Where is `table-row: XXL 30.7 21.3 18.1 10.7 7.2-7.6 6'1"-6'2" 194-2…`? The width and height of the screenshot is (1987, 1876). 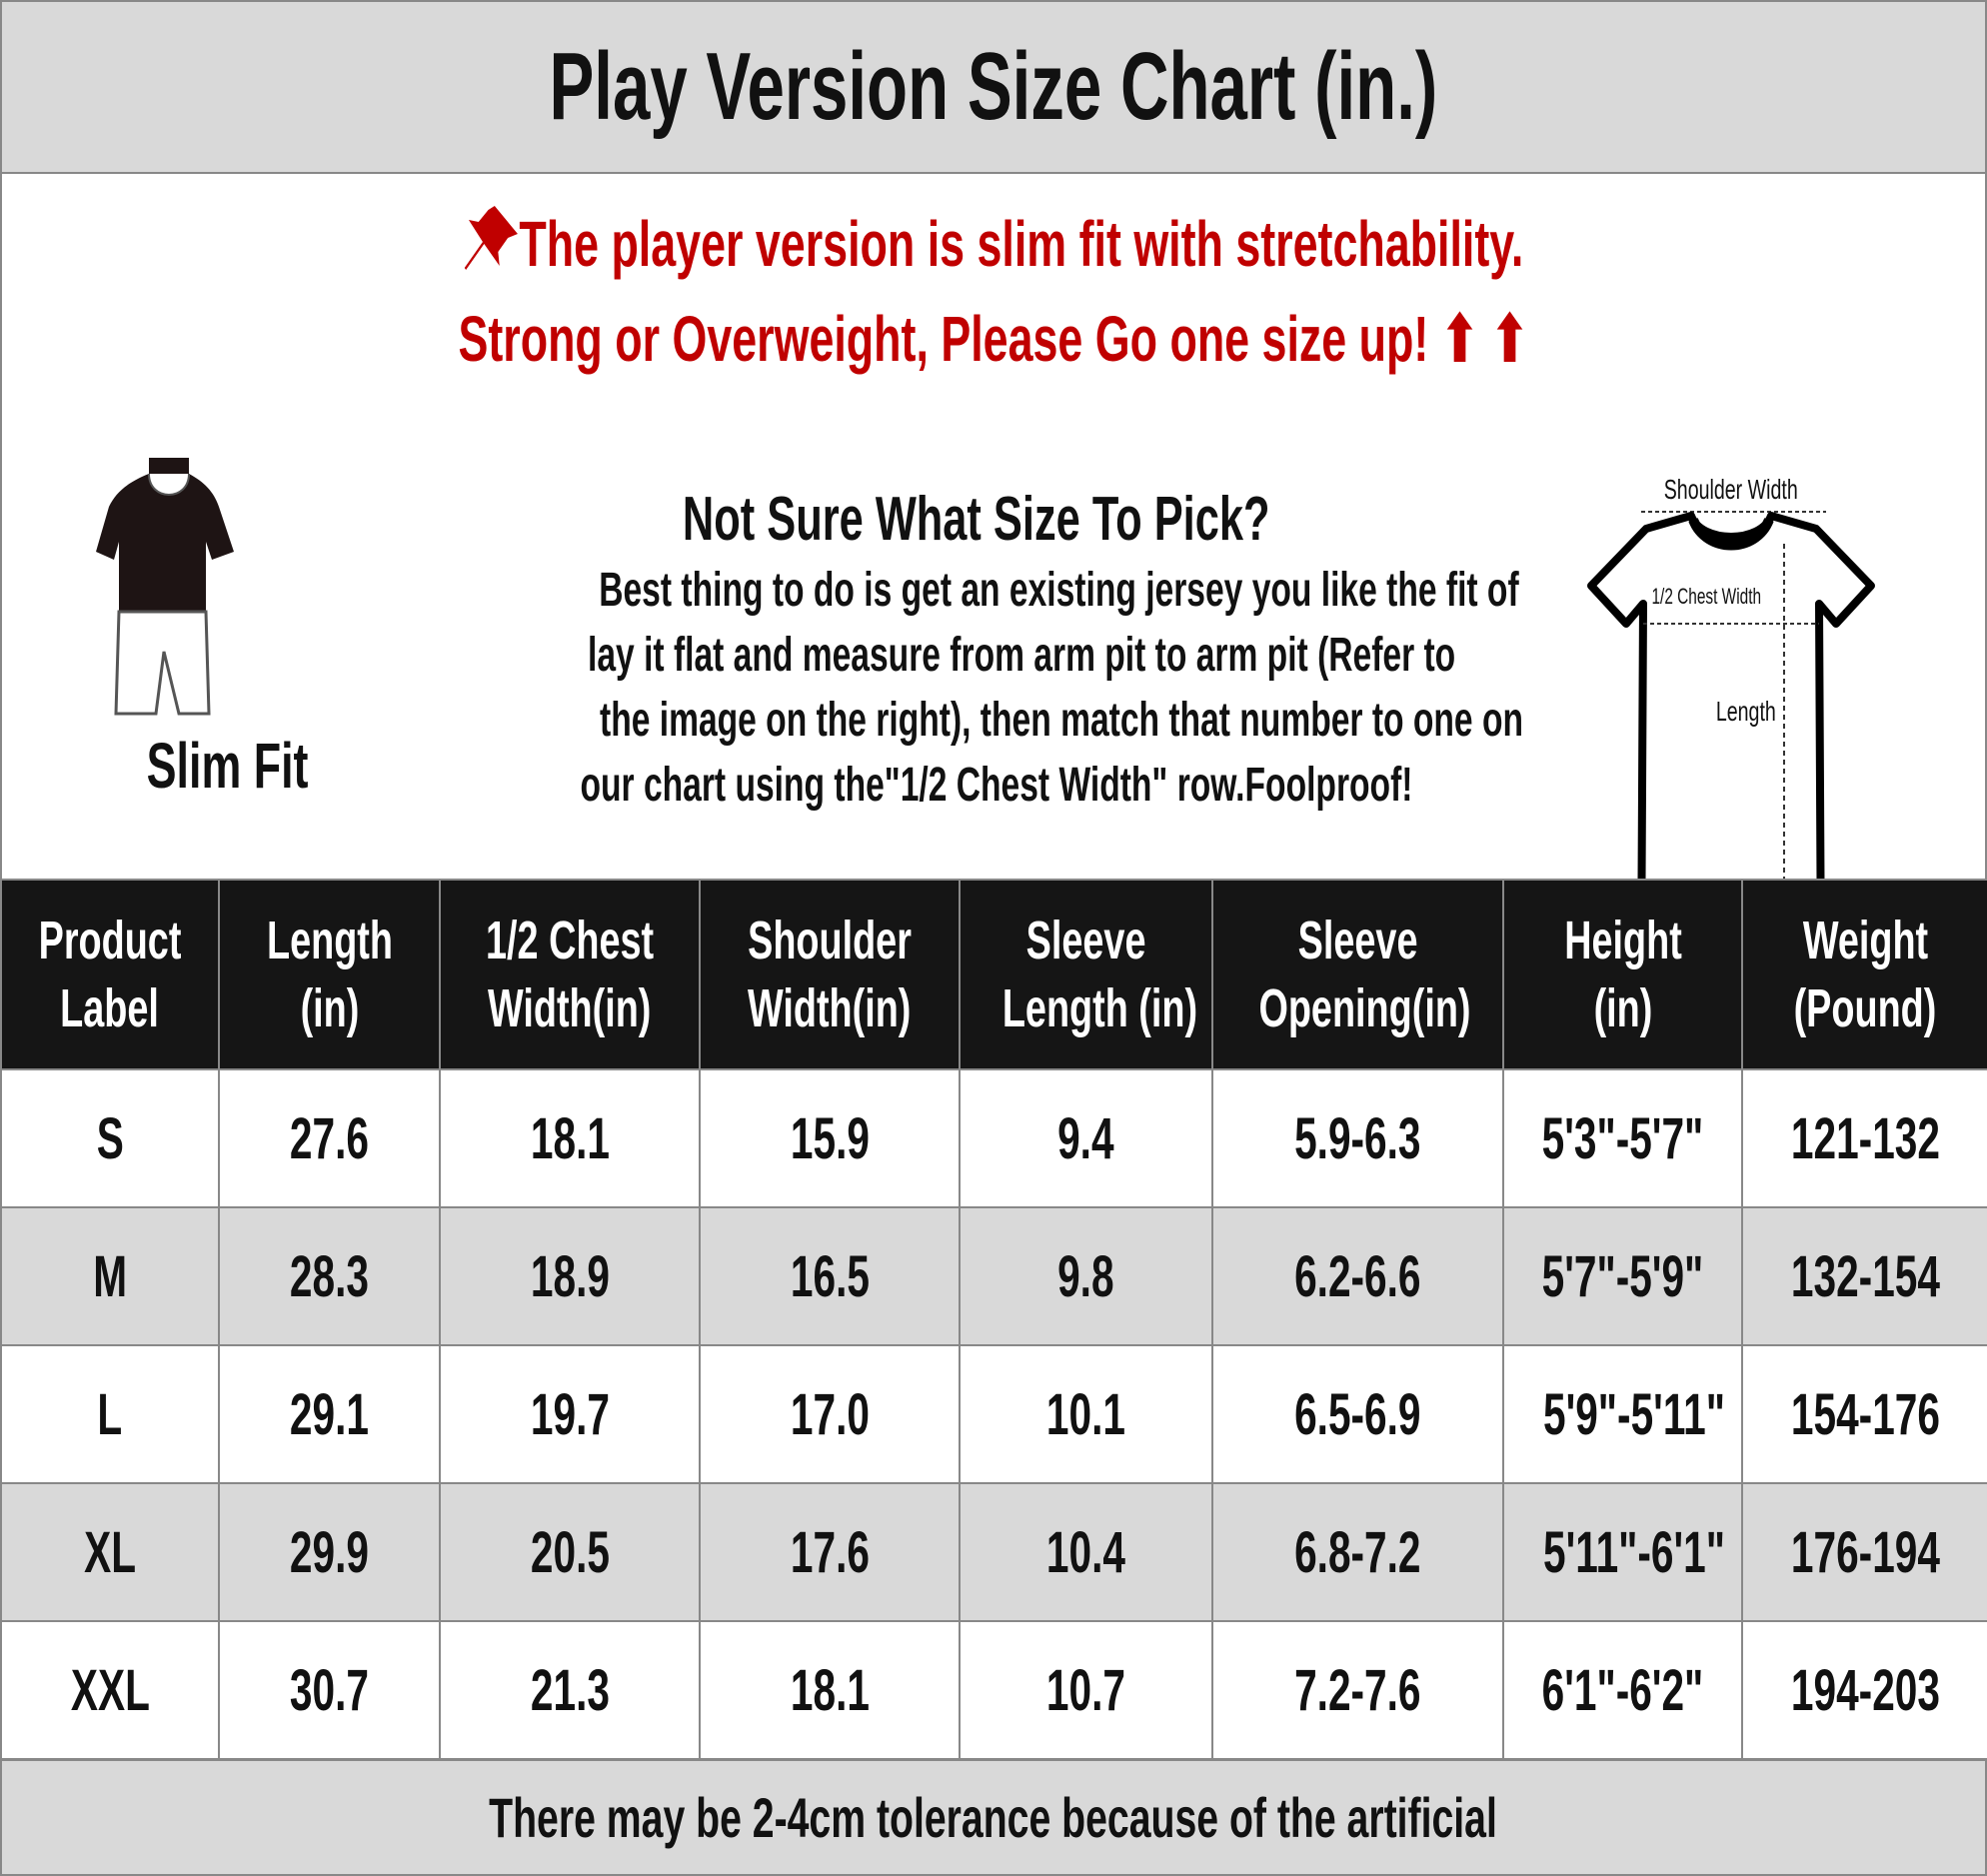 table-row: XXL 30.7 21.3 18.1 10.7 7.2-7.6 6'1"-6'2" 194-2… is located at coordinates (993, 1690).